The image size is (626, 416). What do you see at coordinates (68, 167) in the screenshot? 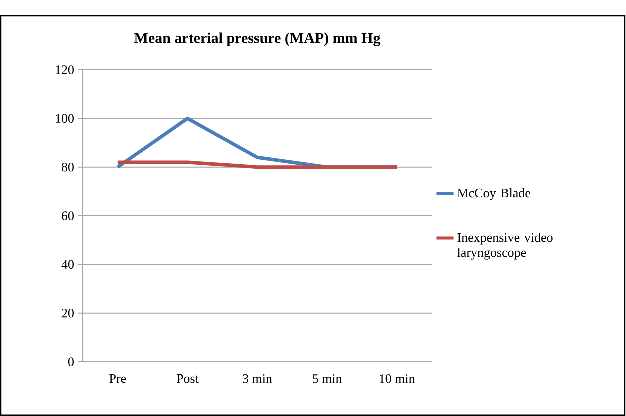
I see `y-tick-label: 80` at bounding box center [68, 167].